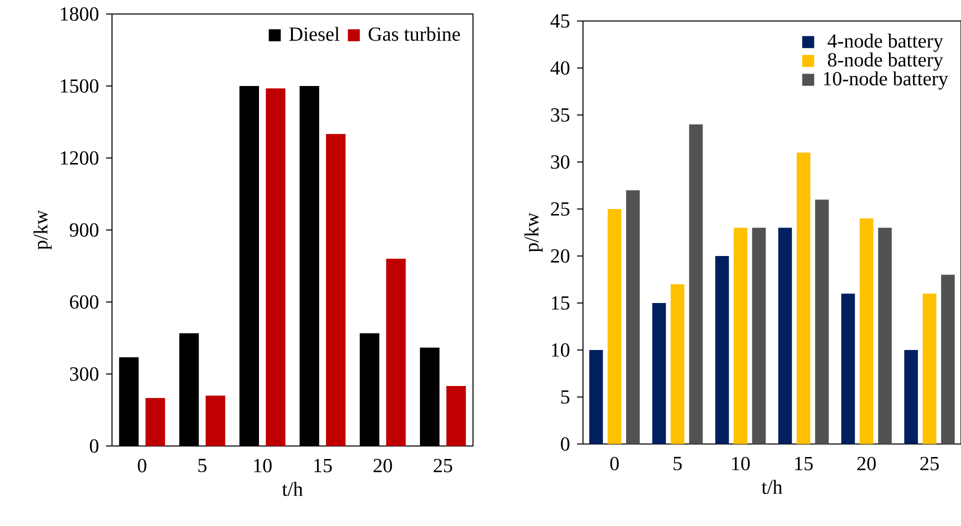 The image size is (961, 526). Describe the element at coordinates (314, 33) in the screenshot. I see `legend-label: Diesel` at that location.